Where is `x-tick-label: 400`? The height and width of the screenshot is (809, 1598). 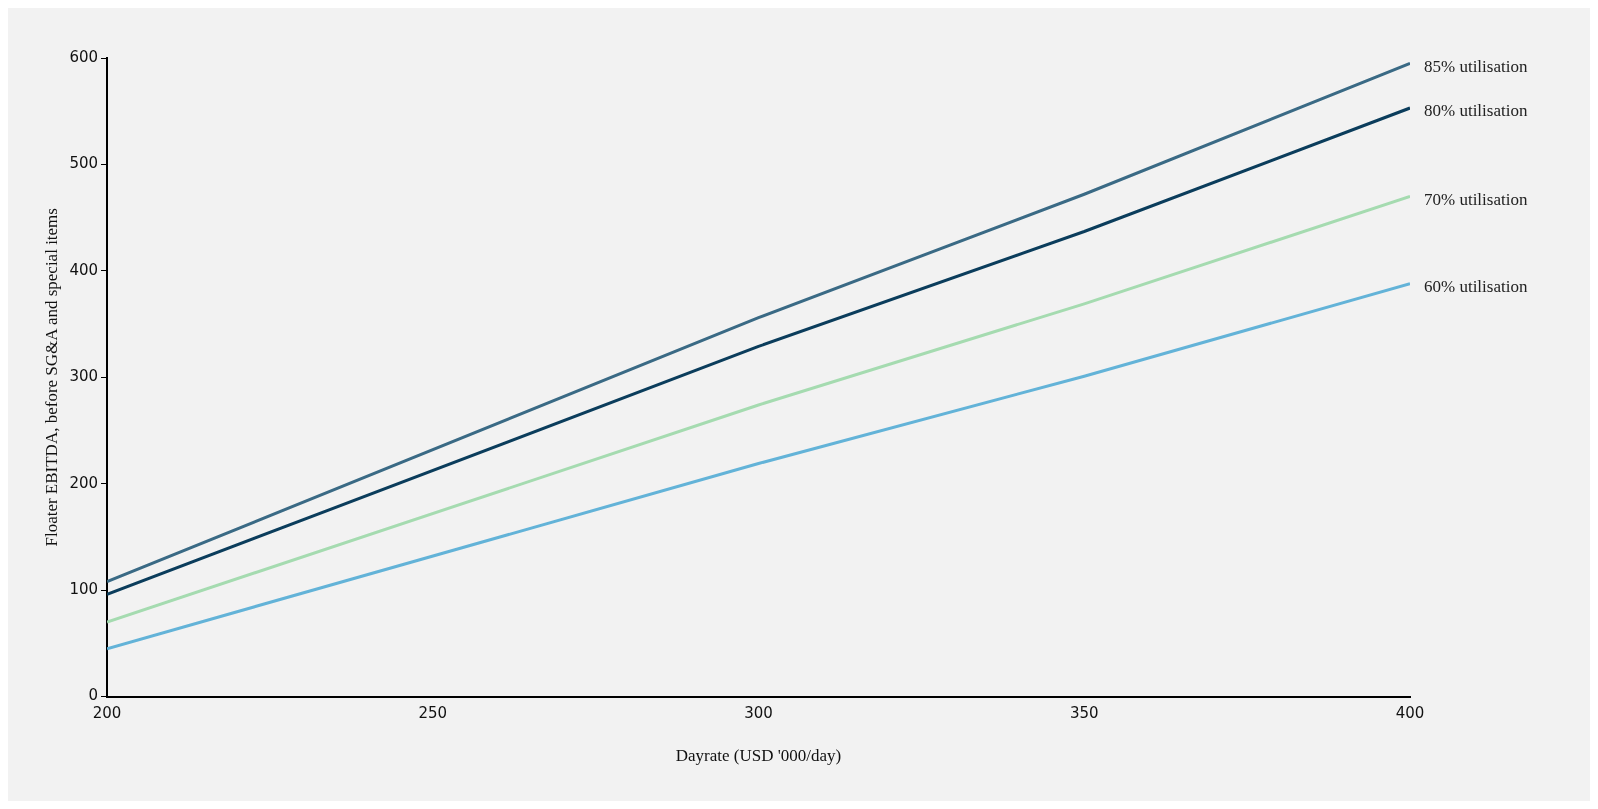 x-tick-label: 400 is located at coordinates (1410, 713).